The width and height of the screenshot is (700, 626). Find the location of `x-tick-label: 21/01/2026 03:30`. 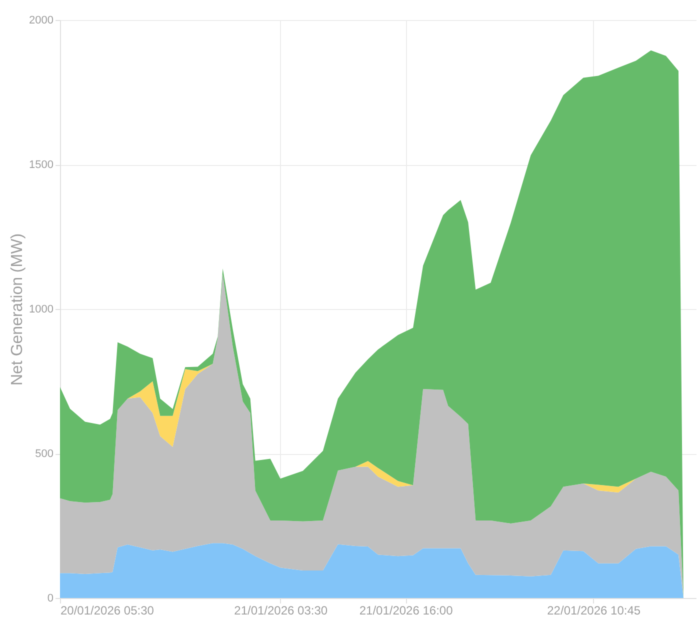

x-tick-label: 21/01/2026 03:30 is located at coordinates (281, 611).